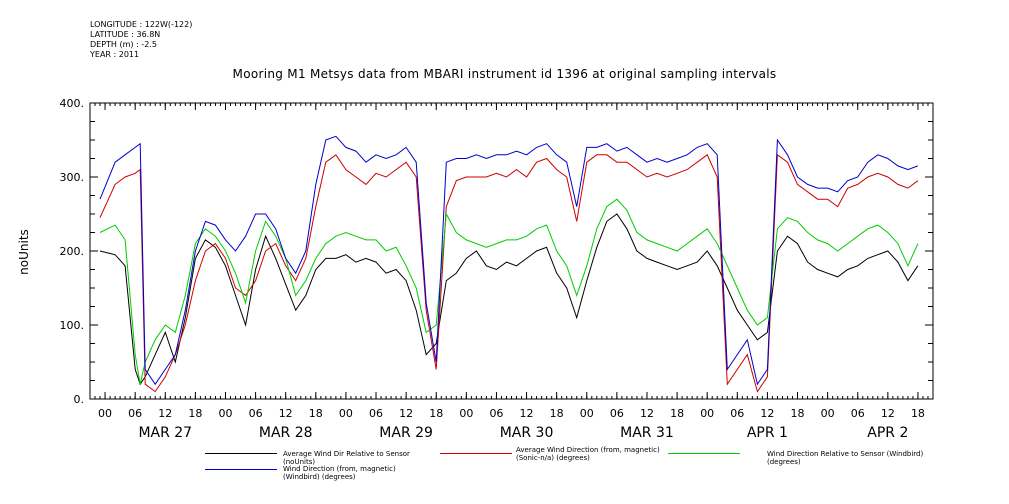 The width and height of the screenshot is (1009, 504). I want to click on x-day-label: APR 2, so click(887, 433).